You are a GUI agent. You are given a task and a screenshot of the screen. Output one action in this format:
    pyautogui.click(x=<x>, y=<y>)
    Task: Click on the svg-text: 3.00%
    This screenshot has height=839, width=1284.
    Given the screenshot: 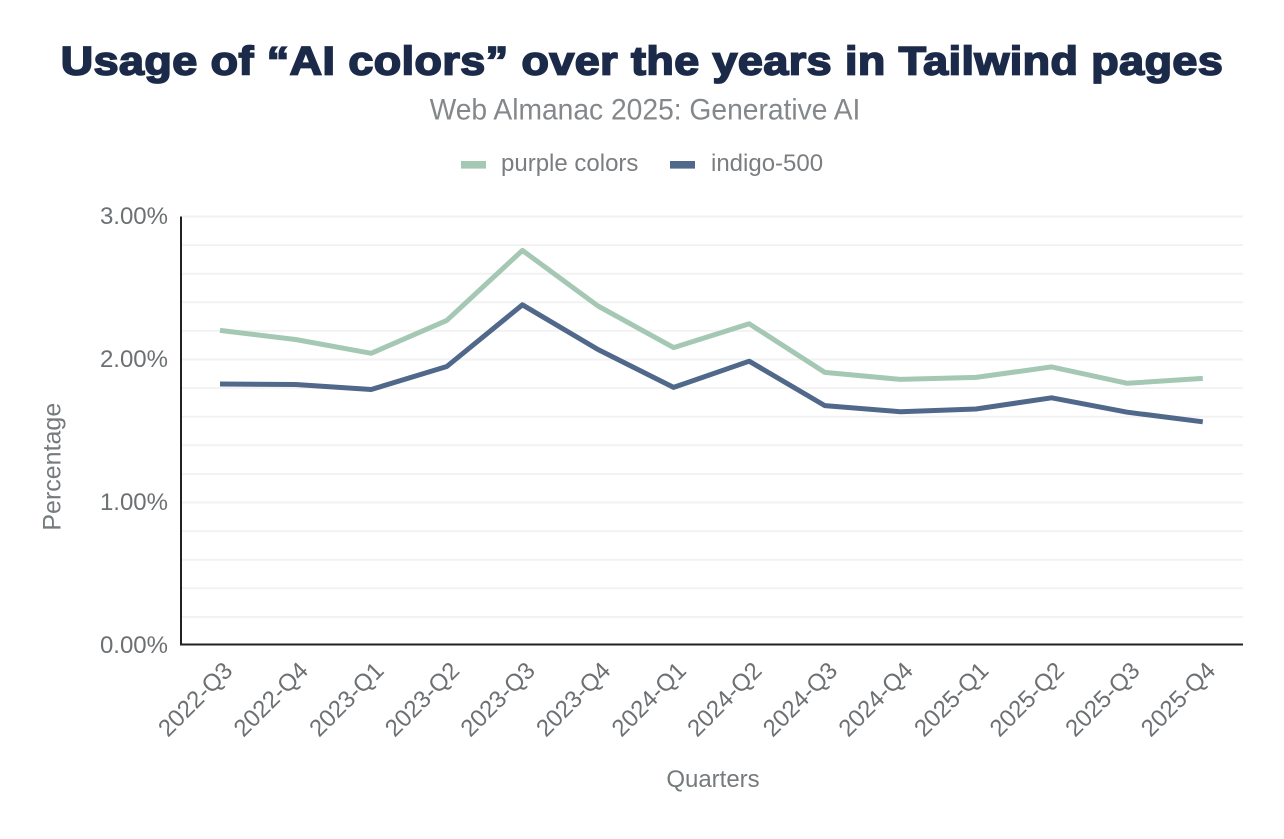 What is the action you would take?
    pyautogui.click(x=134, y=216)
    